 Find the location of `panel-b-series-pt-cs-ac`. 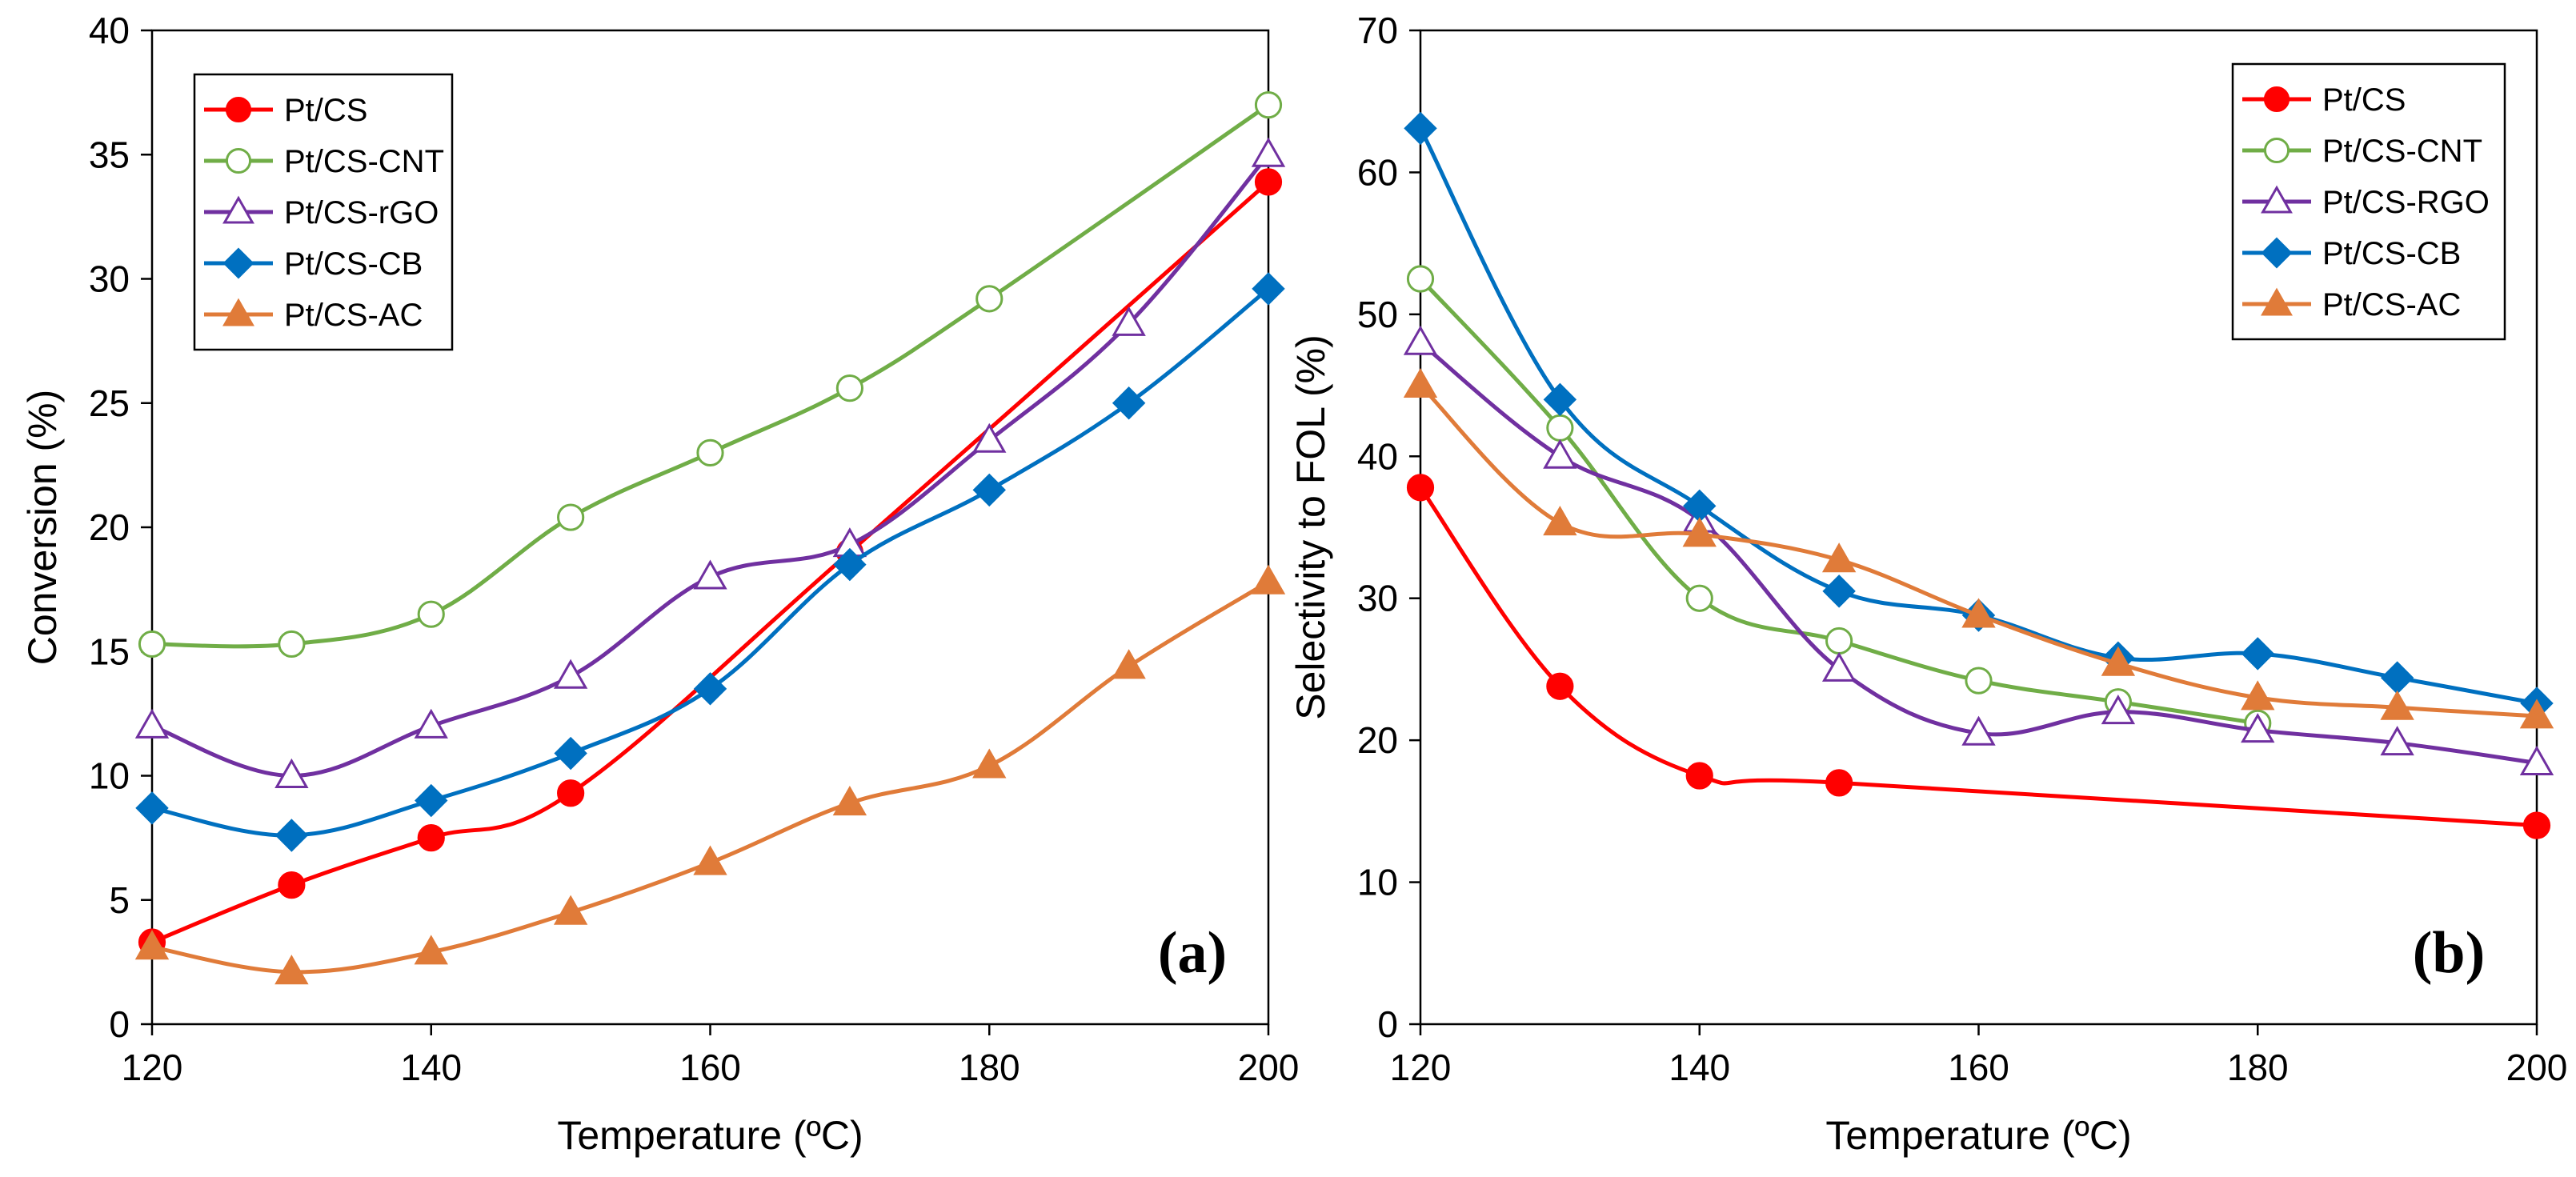

panel-b-series-pt-cs-ac is located at coordinates (1978, 548).